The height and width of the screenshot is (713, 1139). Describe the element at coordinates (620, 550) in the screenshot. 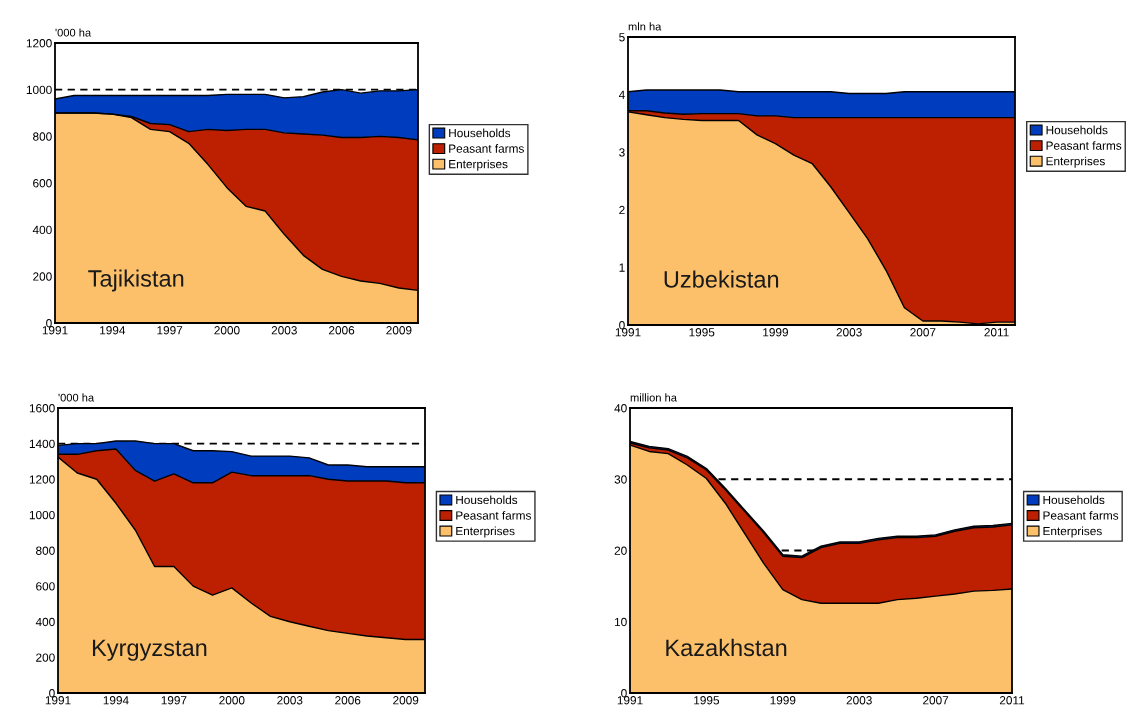

I see `y-tick-label: 20` at that location.